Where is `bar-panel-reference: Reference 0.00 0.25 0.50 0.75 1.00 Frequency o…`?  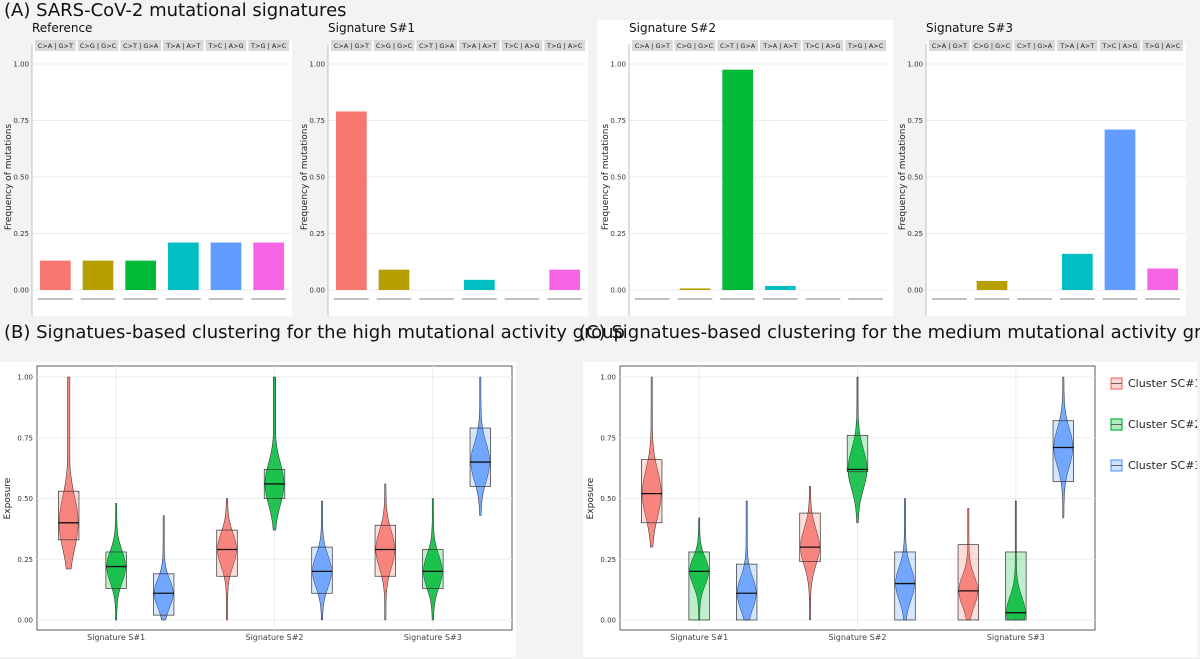
bar-panel-reference: Reference 0.00 0.25 0.50 0.75 1.00 Frequency o… is located at coordinates (148, 168).